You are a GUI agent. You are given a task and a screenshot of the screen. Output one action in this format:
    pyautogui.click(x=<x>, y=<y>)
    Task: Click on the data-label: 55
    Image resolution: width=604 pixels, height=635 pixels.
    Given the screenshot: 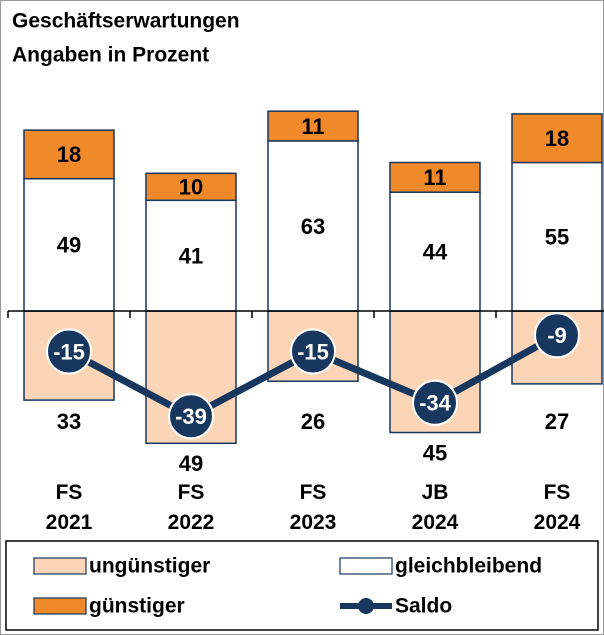 What is the action you would take?
    pyautogui.click(x=557, y=237)
    